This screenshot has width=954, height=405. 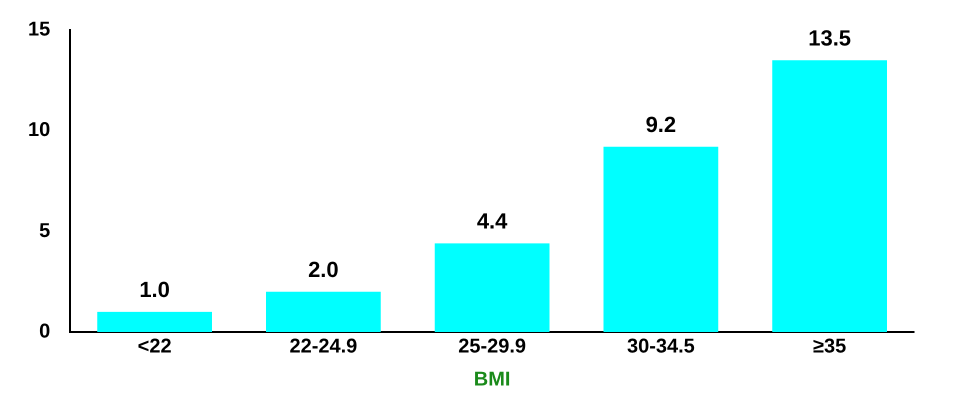 I want to click on x-tick-label: 25-29.9, so click(x=492, y=347).